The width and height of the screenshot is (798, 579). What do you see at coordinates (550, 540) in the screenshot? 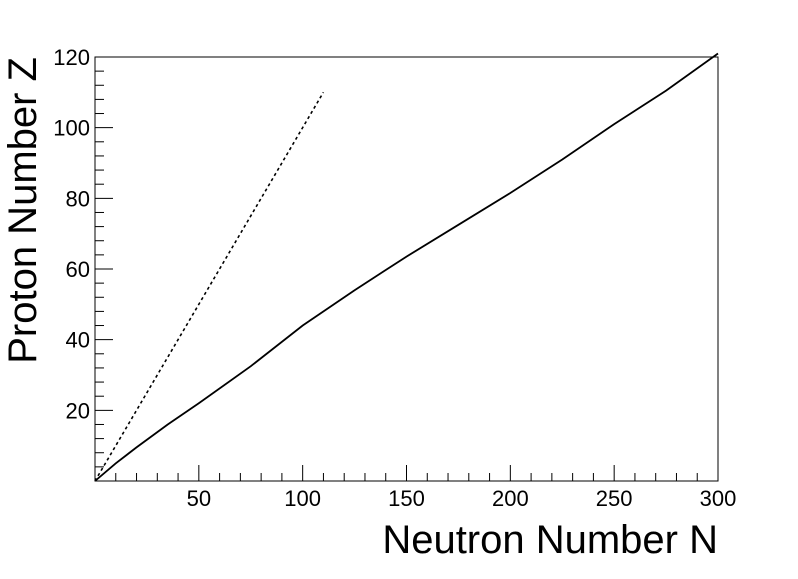
I see `x-axis-title: Neutron Number N` at bounding box center [550, 540].